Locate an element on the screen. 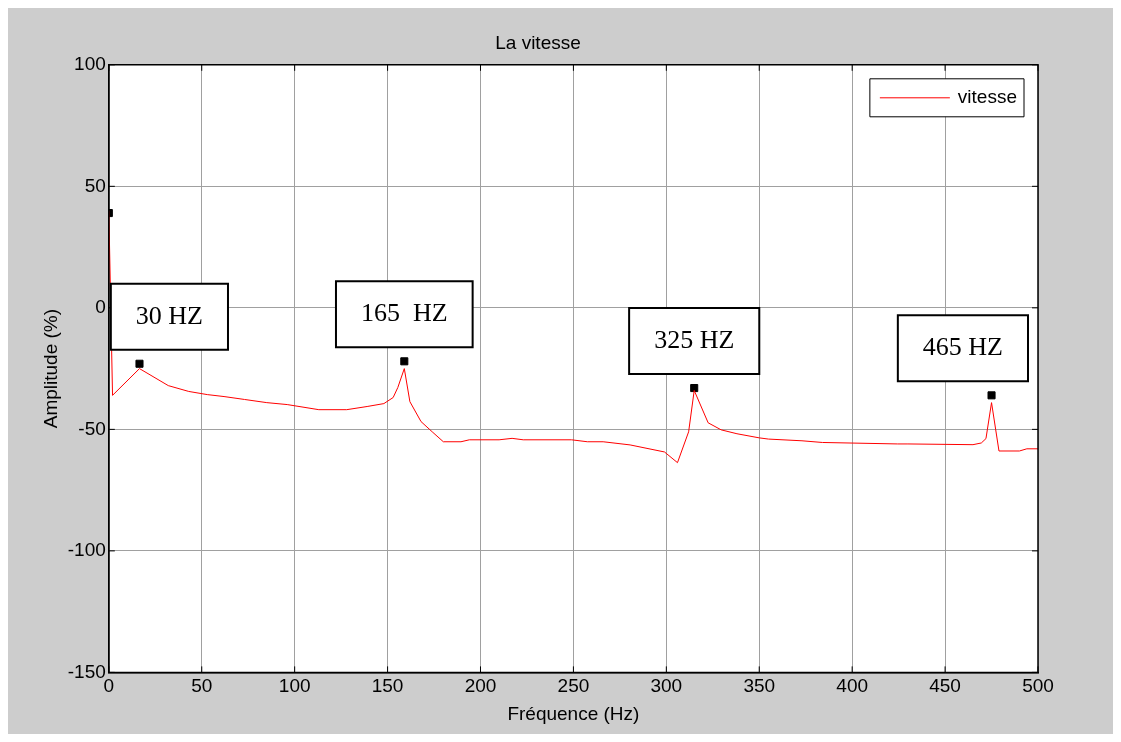 The height and width of the screenshot is (742, 1121). legend-label: vitesse is located at coordinates (987, 97).